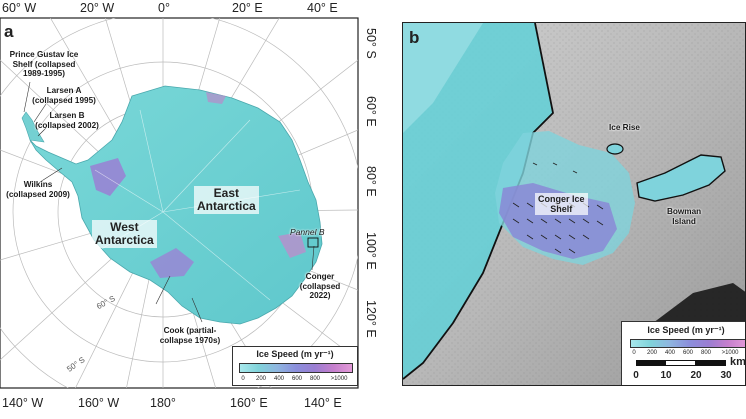 The width and height of the screenshot is (746, 419). What do you see at coordinates (636, 375) in the screenshot?
I see `scale-tick: 0` at bounding box center [636, 375].